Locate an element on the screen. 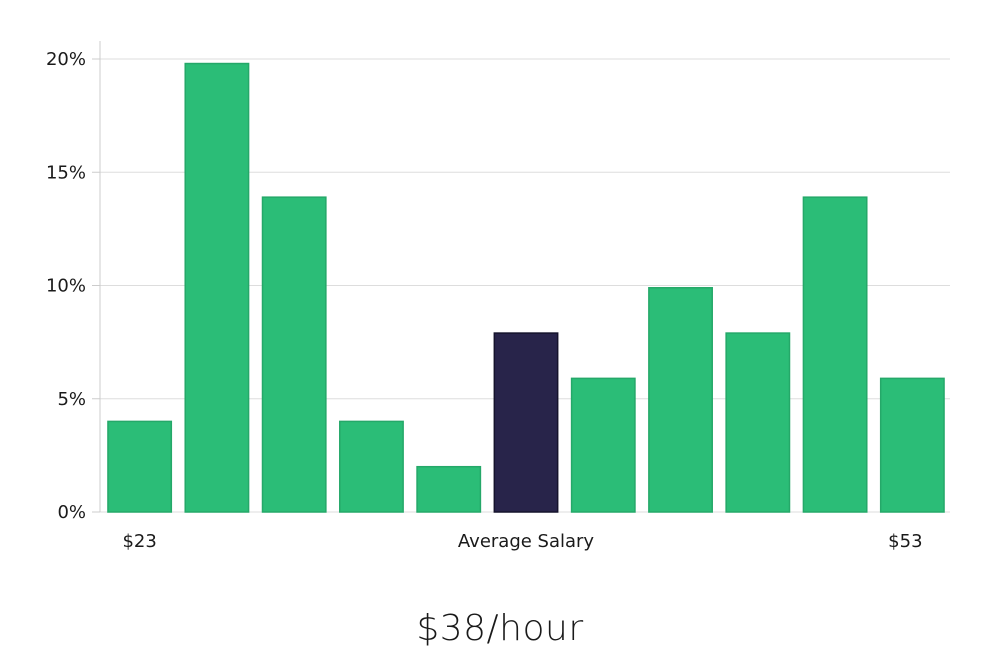 The width and height of the screenshot is (1000, 660). bar-highlighted is located at coordinates (526, 422).